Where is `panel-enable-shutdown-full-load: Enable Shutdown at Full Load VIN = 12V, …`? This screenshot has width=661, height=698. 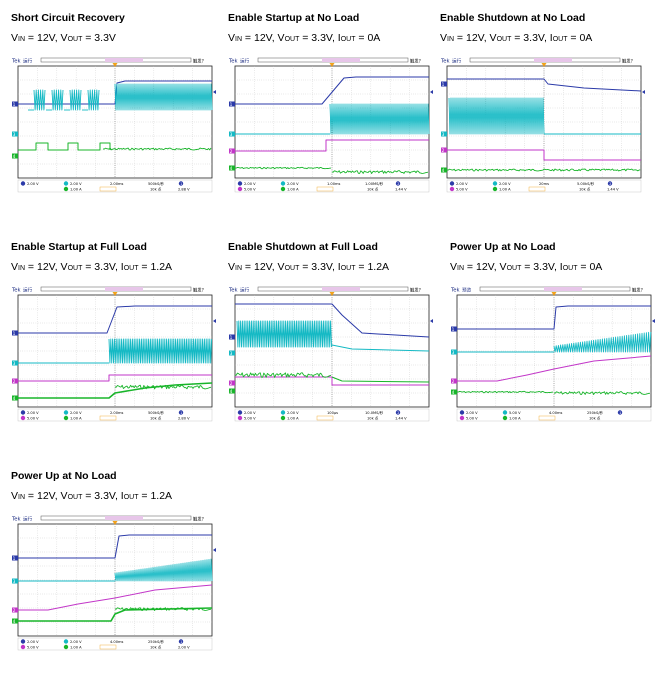 panel-enable-shutdown-full-load: Enable Shutdown at Full Load VIN = 12V, … is located at coordinates (333, 341).